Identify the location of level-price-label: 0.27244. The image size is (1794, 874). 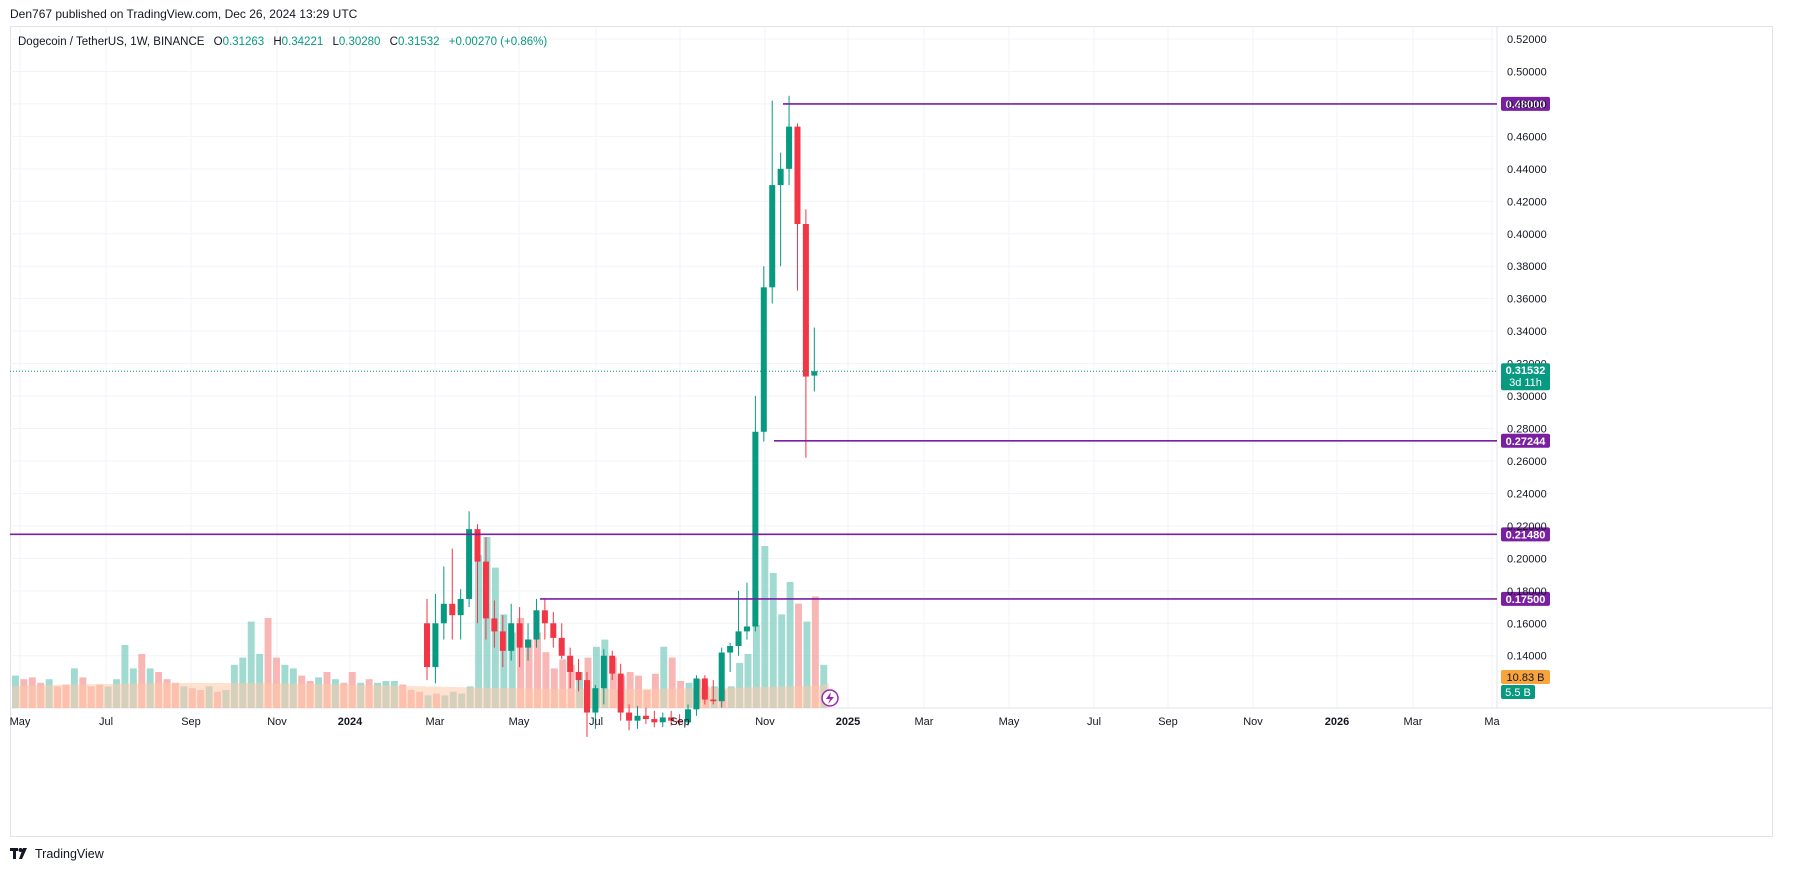
(1526, 442).